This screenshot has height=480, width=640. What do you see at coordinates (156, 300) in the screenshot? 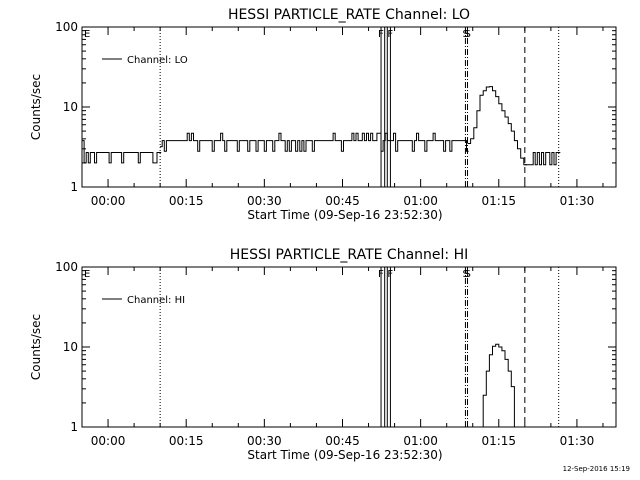
I see `legend-label: Channel: HI` at bounding box center [156, 300].